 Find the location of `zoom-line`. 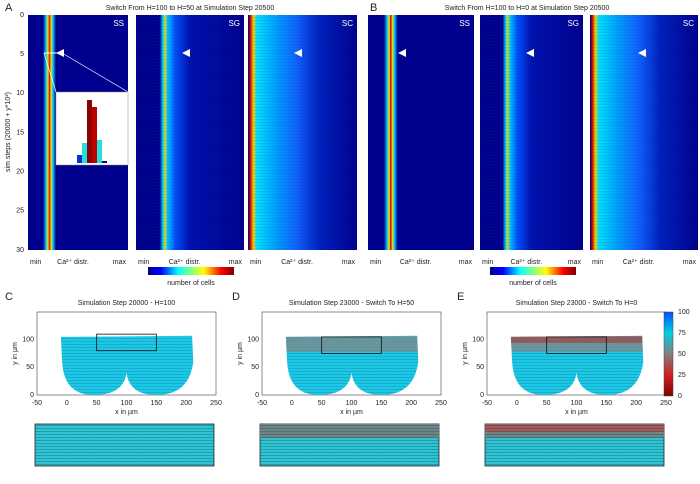

zoom-line is located at coordinates (95, 72).